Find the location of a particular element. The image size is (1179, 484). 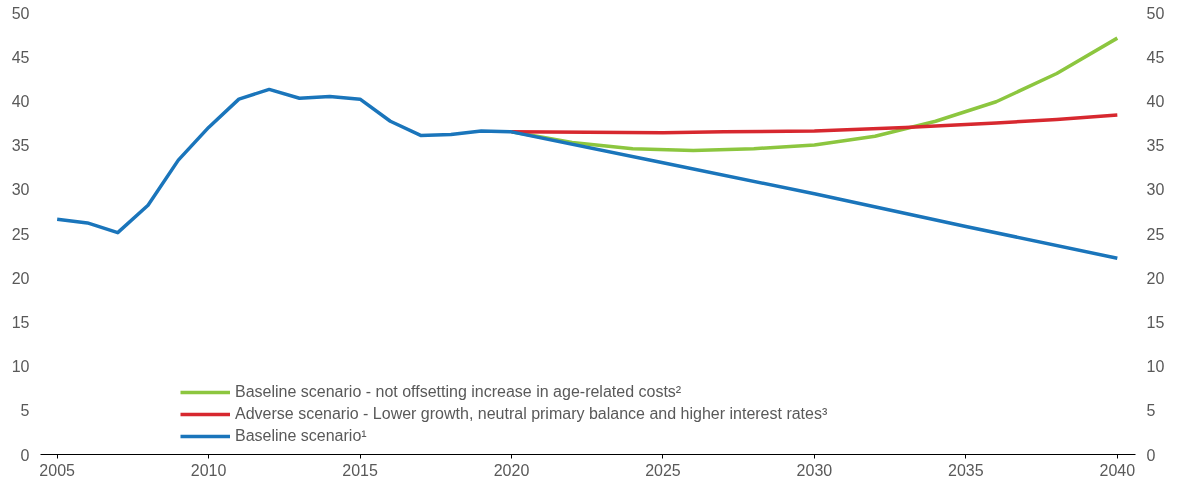

y2-tick-label: 45 is located at coordinates (1155, 57).